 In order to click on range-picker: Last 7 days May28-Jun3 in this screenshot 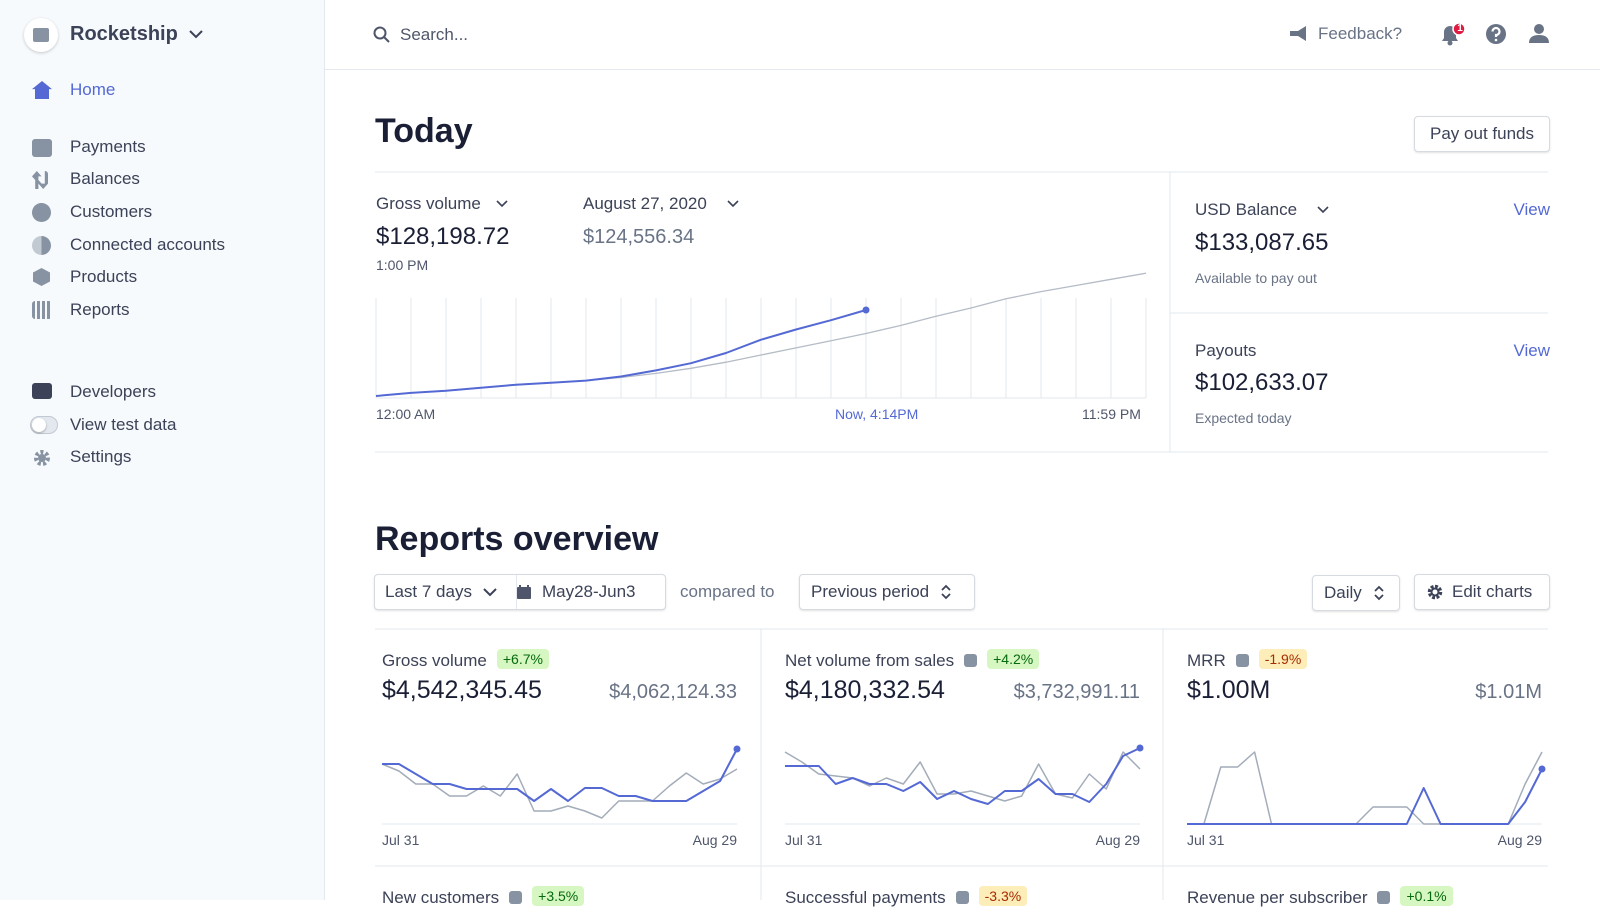, I will do `click(520, 592)`.